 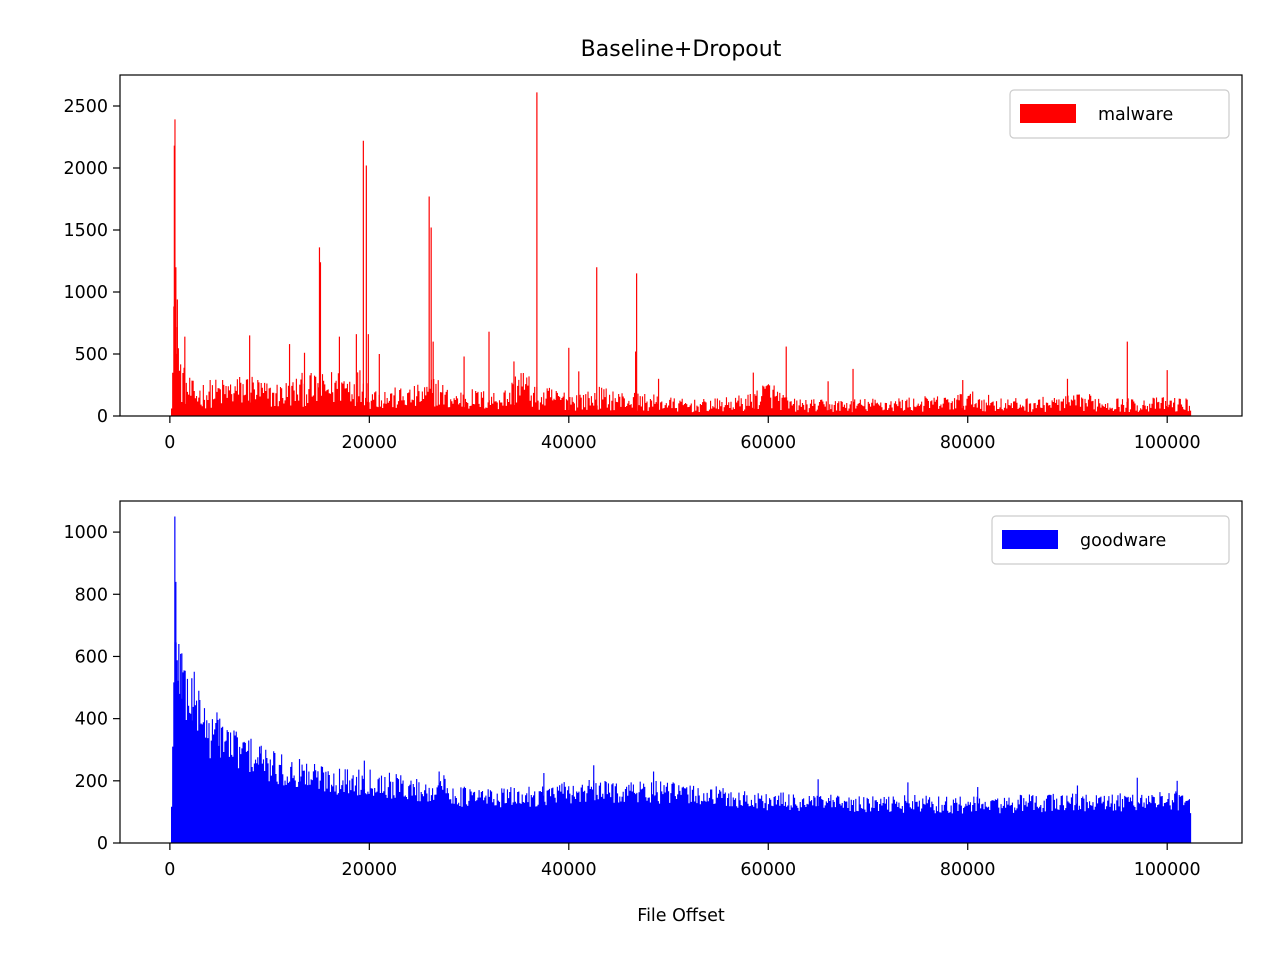 What do you see at coordinates (91, 355) in the screenshot?
I see `y-tick-label: 500` at bounding box center [91, 355].